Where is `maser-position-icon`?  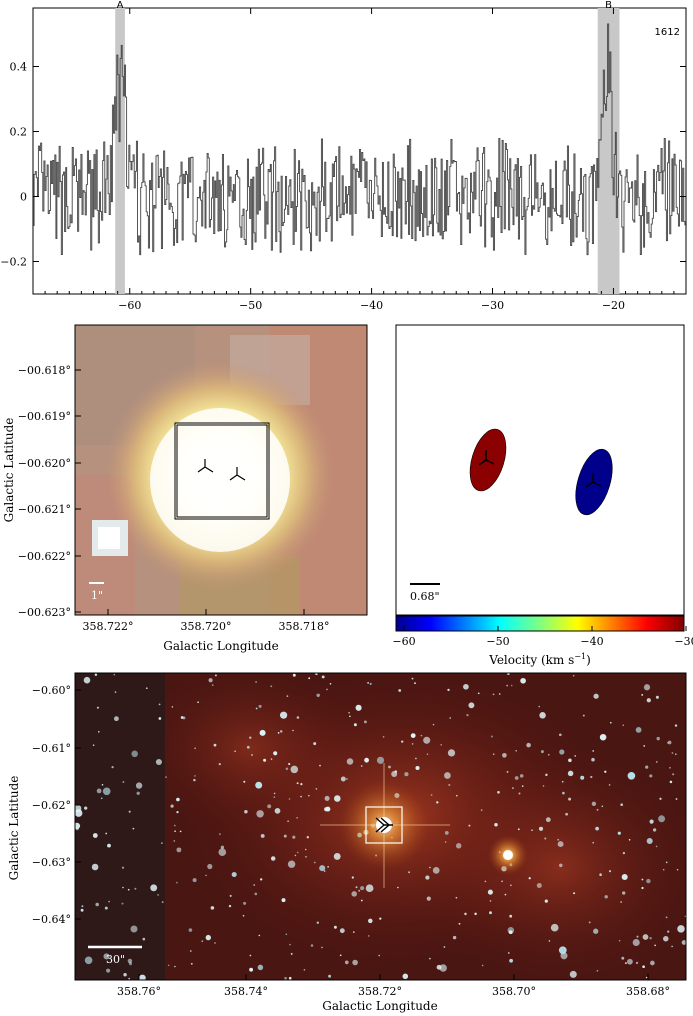 maser-position-icon is located at coordinates (221, 470).